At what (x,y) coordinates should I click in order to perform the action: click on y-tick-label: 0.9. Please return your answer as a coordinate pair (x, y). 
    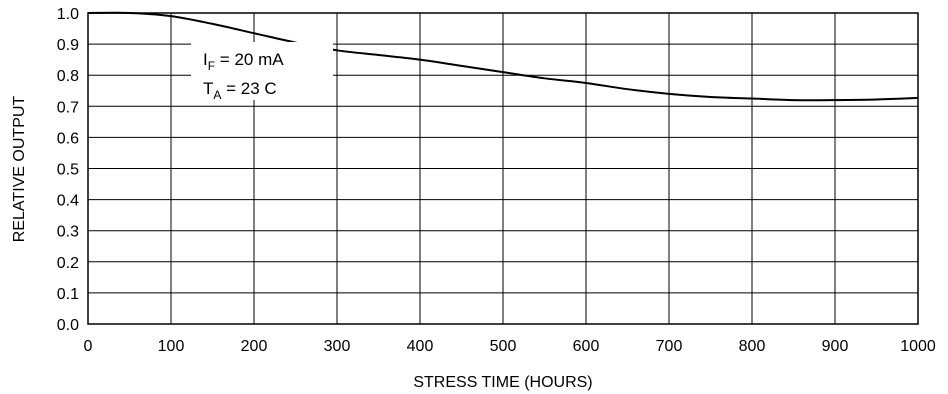
    Looking at the image, I should click on (68, 45).